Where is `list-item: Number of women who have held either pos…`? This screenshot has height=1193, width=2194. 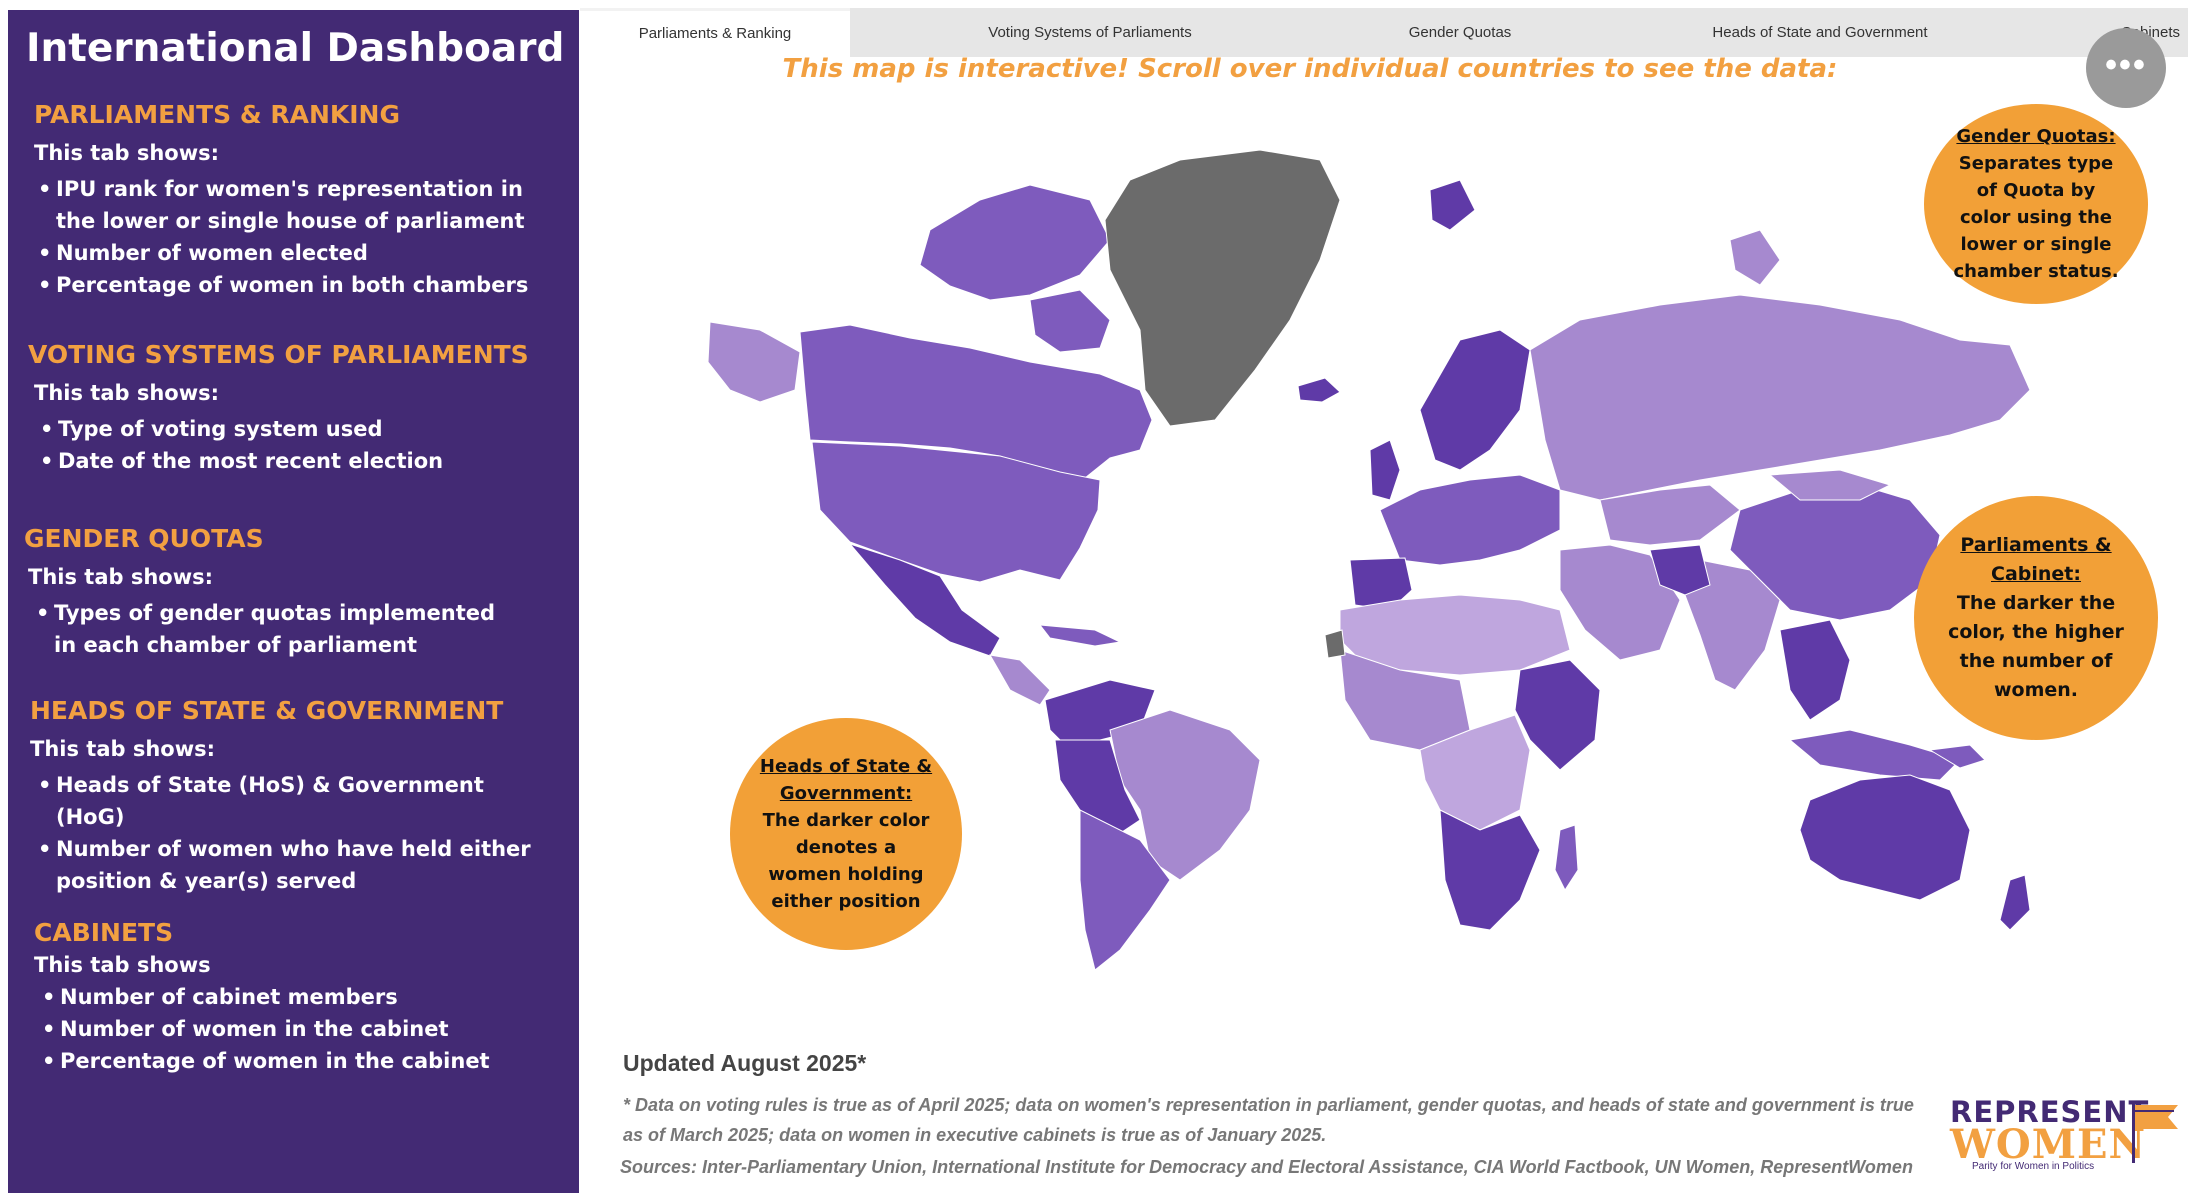
list-item: Number of women who have held either pos… is located at coordinates (294, 865).